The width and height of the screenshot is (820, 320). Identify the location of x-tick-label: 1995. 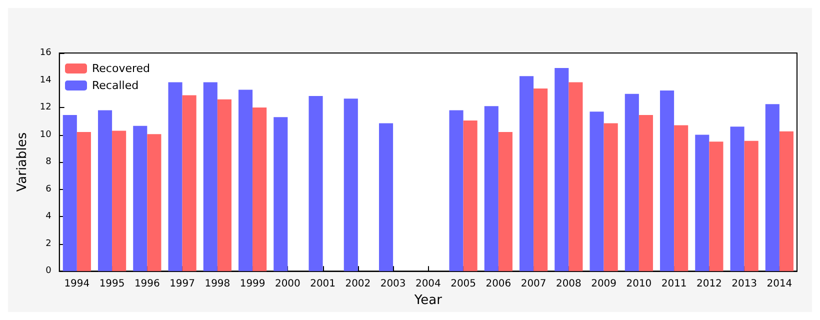
(112, 284).